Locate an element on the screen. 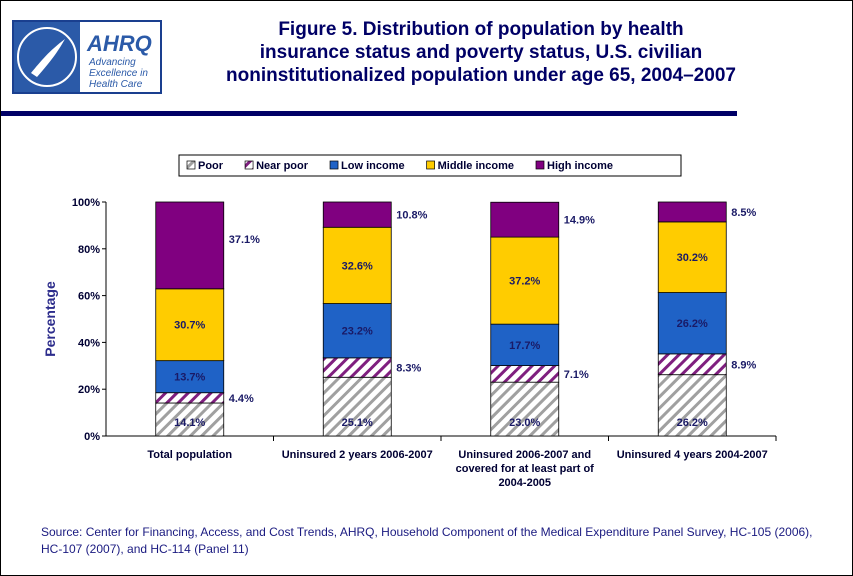 Image resolution: width=853 pixels, height=576 pixels. data-label: 23.0% is located at coordinates (524, 423).